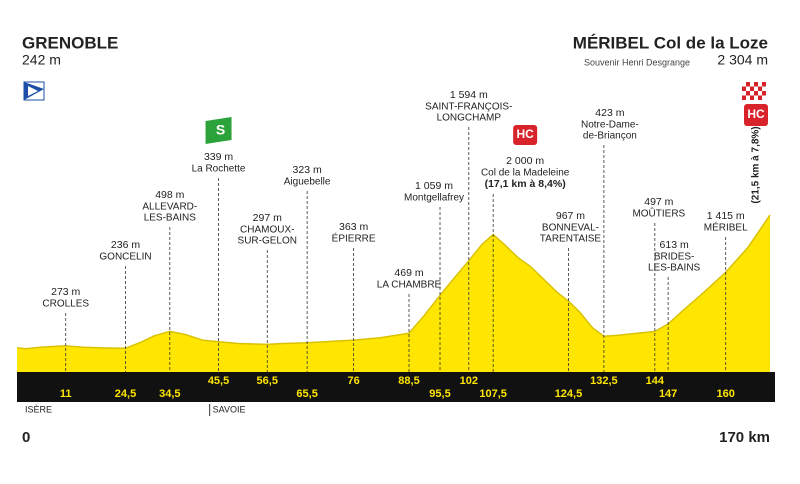 The width and height of the screenshot is (800, 484). I want to click on waypoint-altitude: 967 m, so click(570, 216).